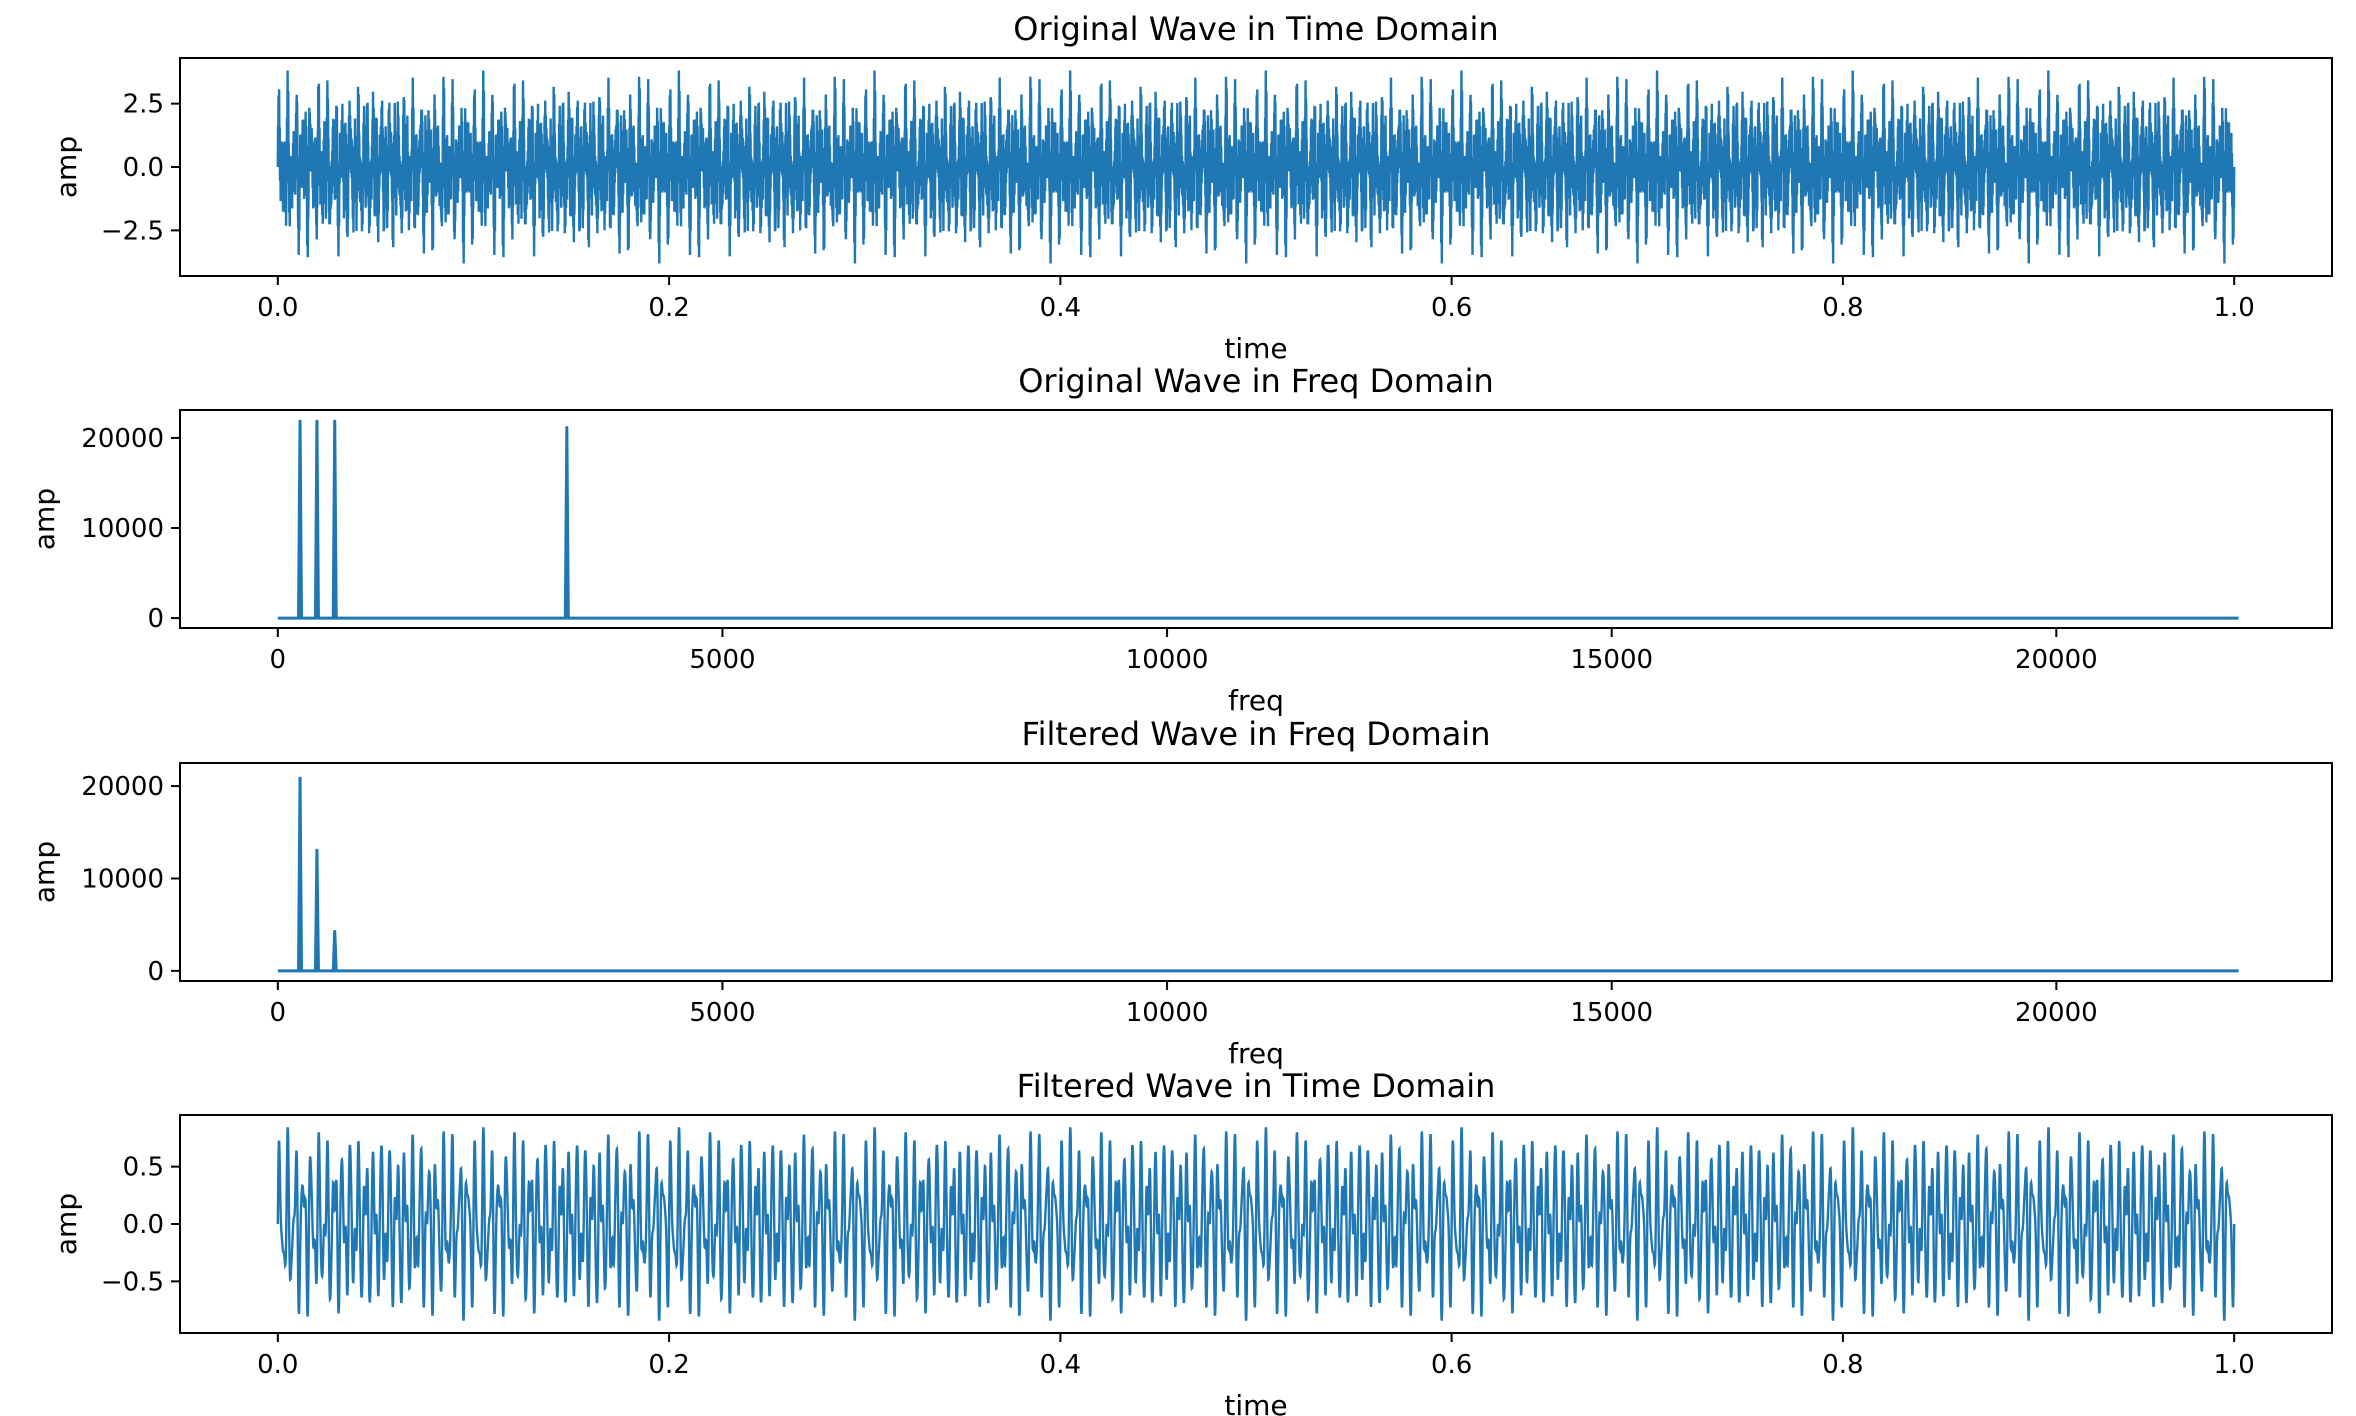 The height and width of the screenshot is (1416, 2356). Describe the element at coordinates (132, 231) in the screenshot. I see `y-tick-label: −2.5` at that location.